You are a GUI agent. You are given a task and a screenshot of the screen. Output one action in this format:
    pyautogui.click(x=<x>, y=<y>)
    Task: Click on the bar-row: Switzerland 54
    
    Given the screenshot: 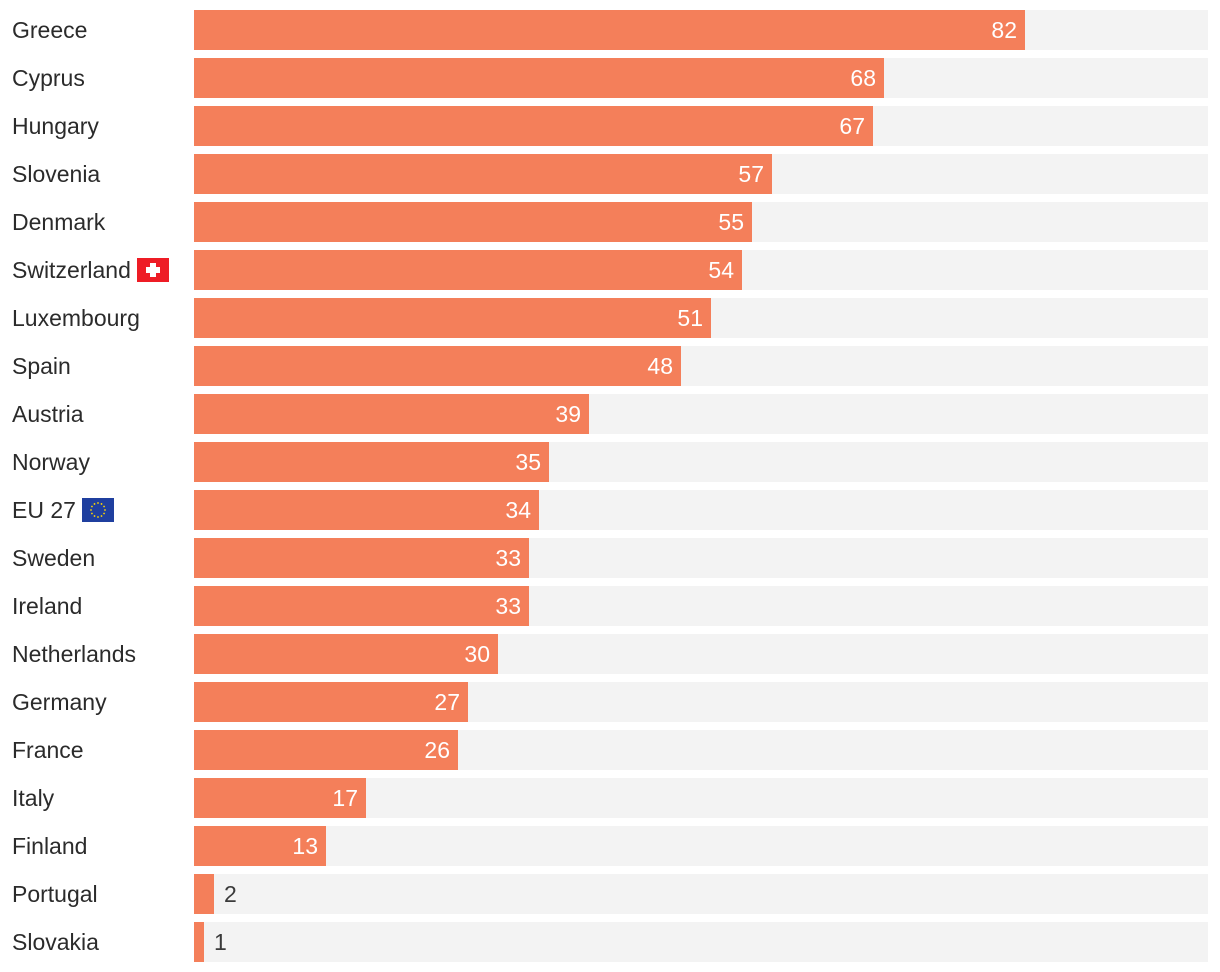 What is the action you would take?
    pyautogui.click(x=610, y=270)
    